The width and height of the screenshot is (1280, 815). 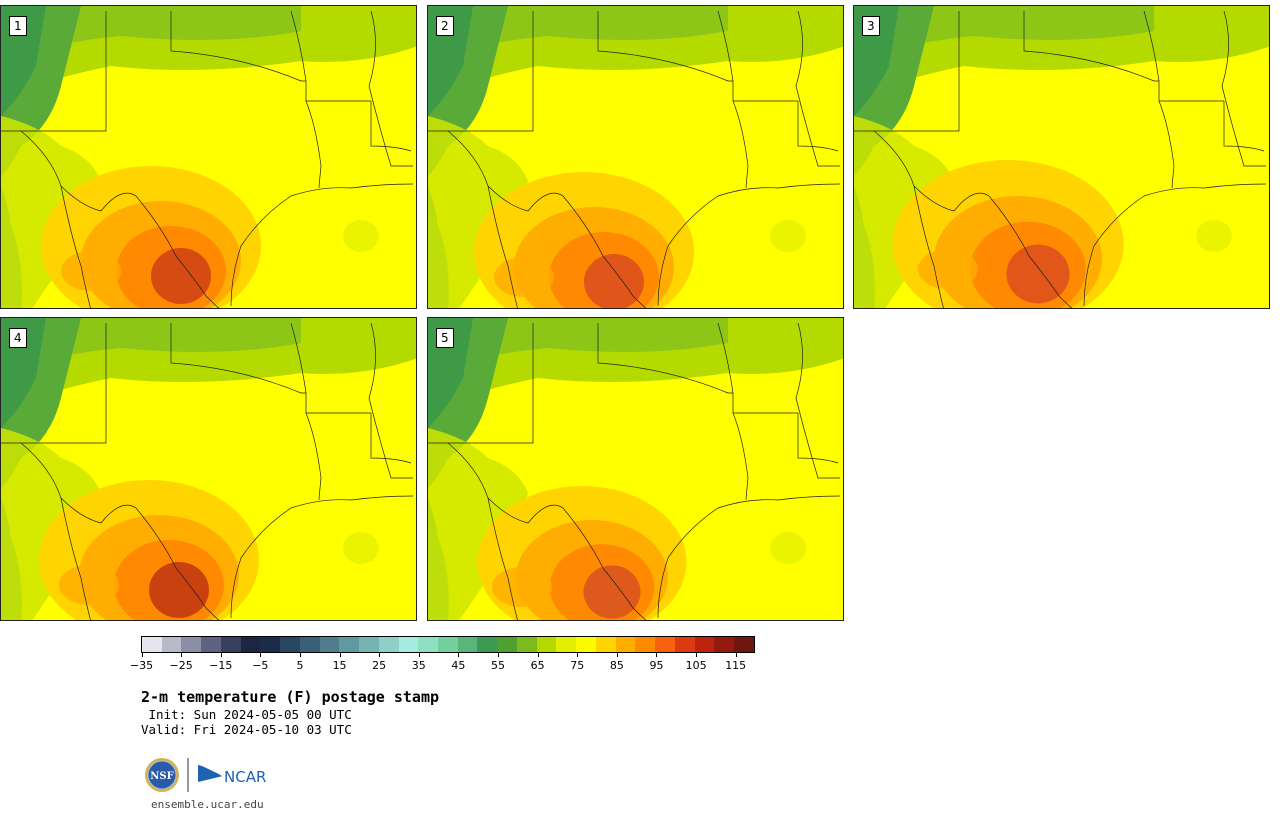 I want to click on member-label: 5, so click(x=445, y=338).